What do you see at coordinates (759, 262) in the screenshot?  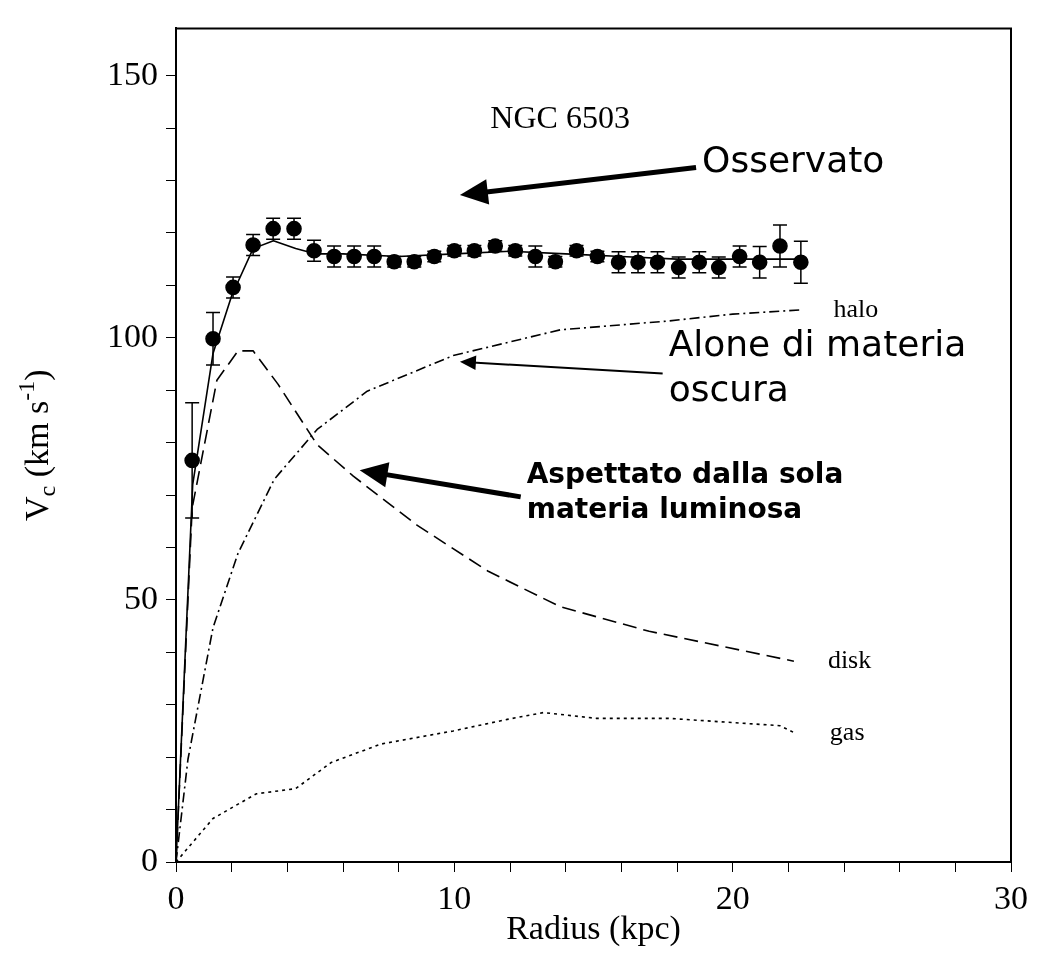 I see `point` at bounding box center [759, 262].